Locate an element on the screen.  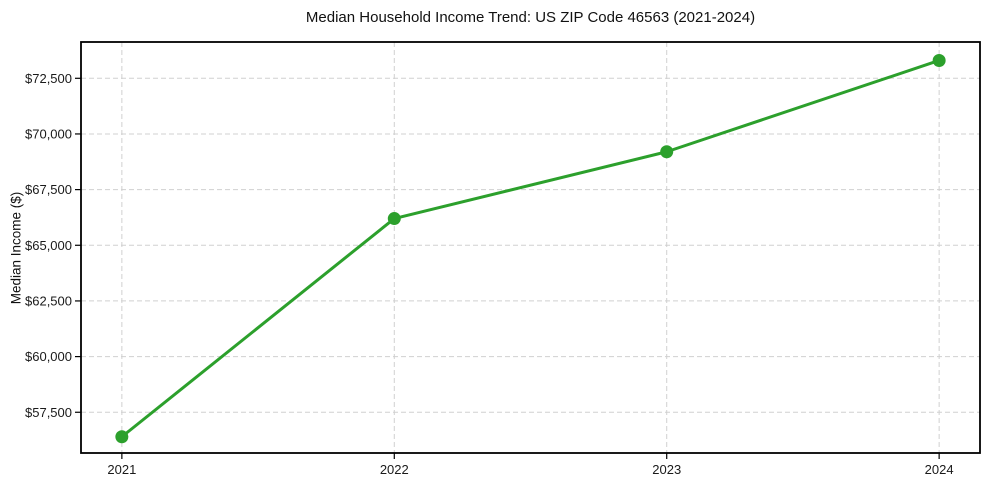
y-axis-title: Median Income ($) is located at coordinates (16, 248).